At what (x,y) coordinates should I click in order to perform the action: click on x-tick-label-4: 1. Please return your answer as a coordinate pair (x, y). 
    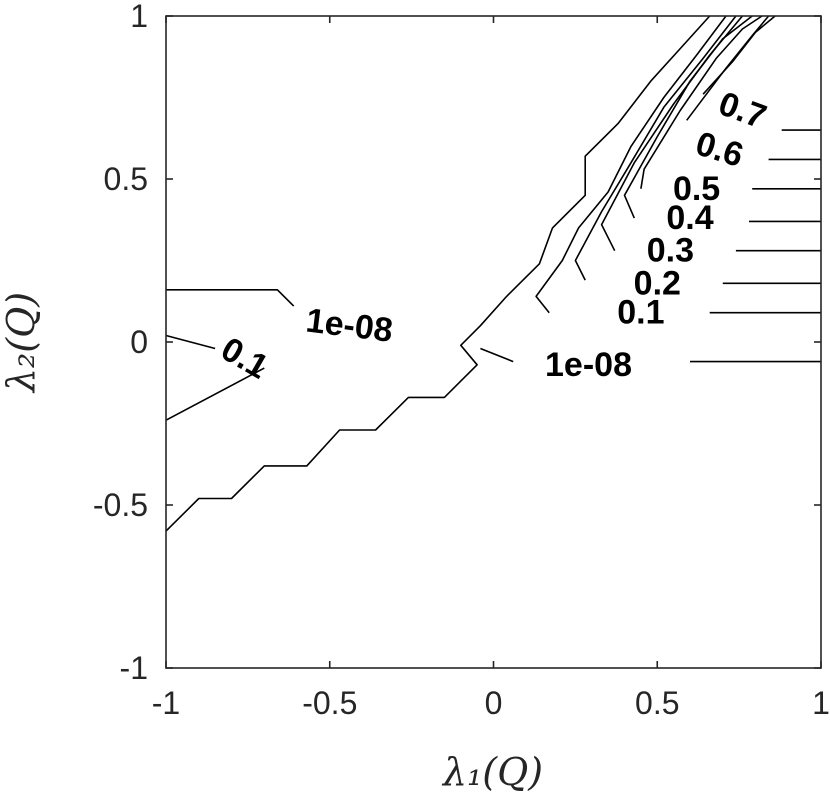
    Looking at the image, I should click on (821, 703).